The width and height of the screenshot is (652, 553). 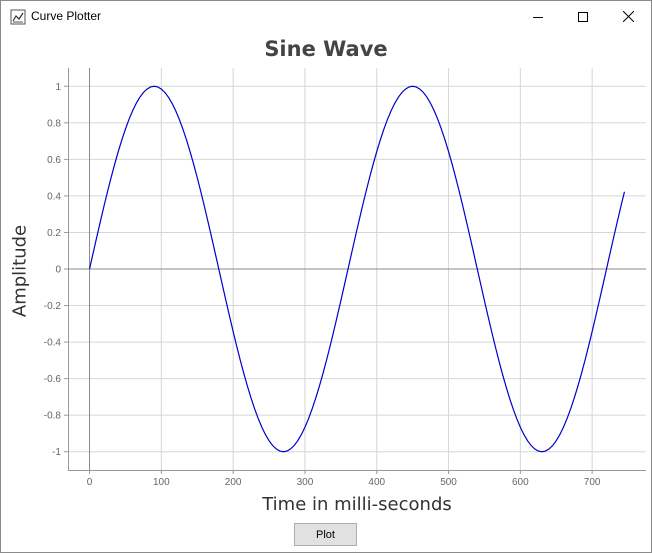 What do you see at coordinates (54, 233) in the screenshot?
I see `y-tick-label: 0.2` at bounding box center [54, 233].